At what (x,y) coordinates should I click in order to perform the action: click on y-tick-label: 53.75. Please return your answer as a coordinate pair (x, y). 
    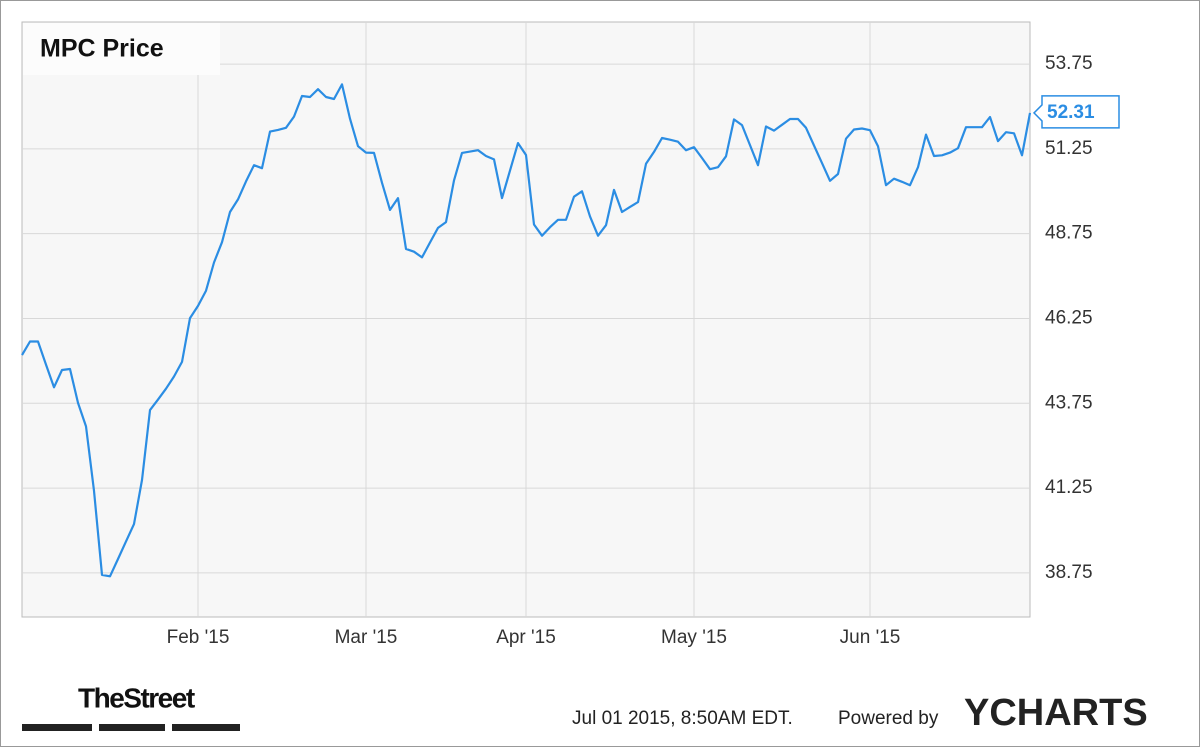
    Looking at the image, I should click on (1069, 63).